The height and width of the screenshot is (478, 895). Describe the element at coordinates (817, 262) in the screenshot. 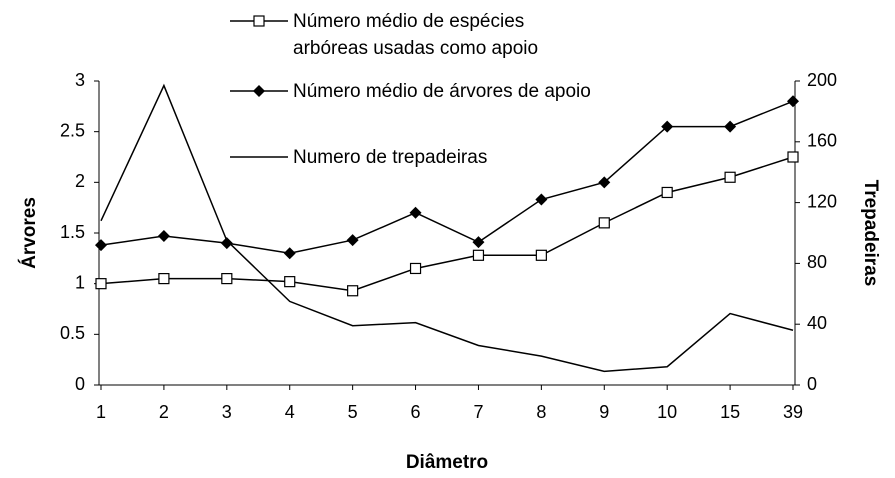

I see `y2-tick-label: 80` at that location.